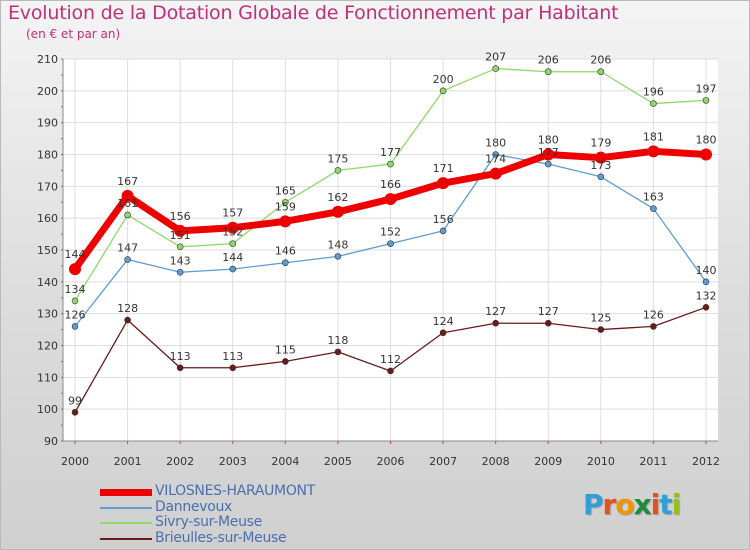 This screenshot has height=550, width=750. What do you see at coordinates (47, 123) in the screenshot?
I see `y-tick-label: 190` at bounding box center [47, 123].